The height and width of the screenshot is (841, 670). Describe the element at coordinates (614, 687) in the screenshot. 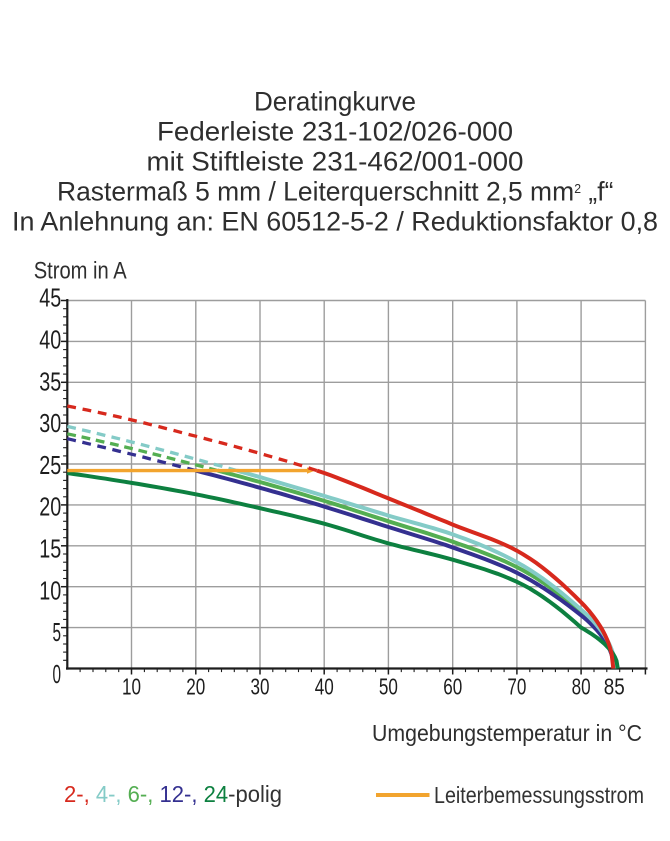

I see `svg-text: 85` at that location.